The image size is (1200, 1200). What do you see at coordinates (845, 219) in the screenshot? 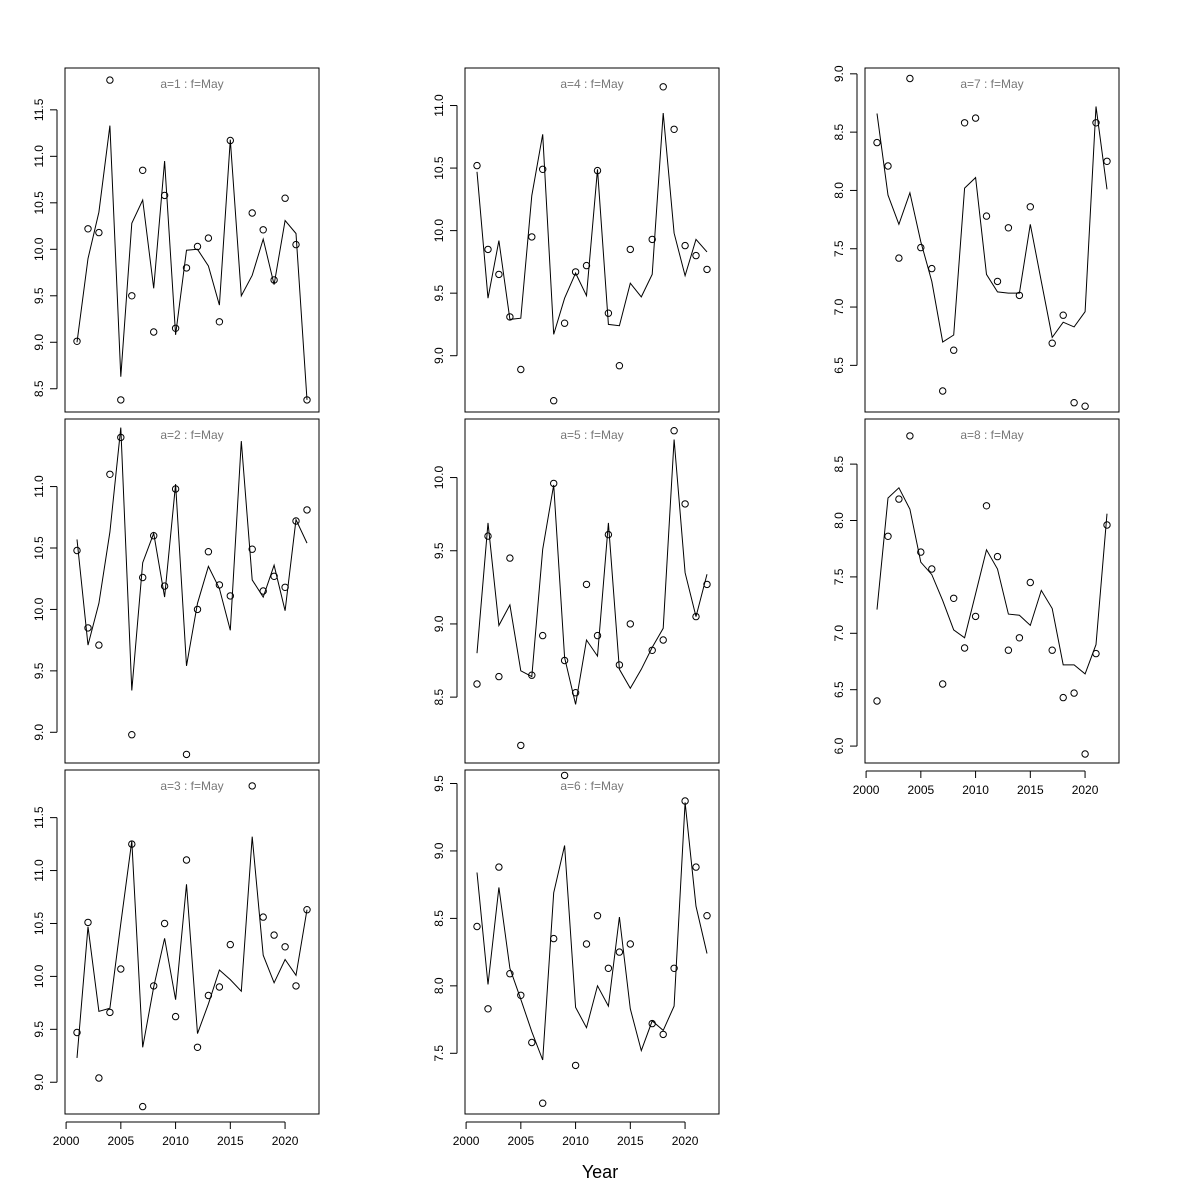
I see `y-axis: 6.5 7.0 7.5 8.0 8.5 9.0` at bounding box center [845, 219].